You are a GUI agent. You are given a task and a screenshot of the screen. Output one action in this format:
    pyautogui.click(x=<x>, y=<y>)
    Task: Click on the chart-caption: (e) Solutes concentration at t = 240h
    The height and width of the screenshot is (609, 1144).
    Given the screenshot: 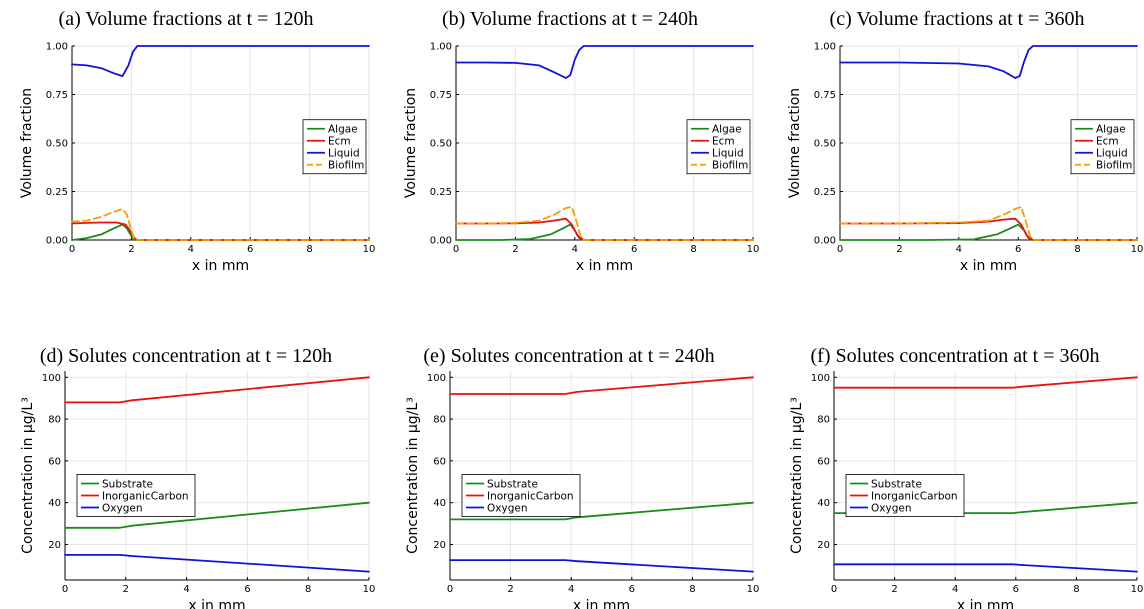 What is the action you would take?
    pyautogui.click(x=568, y=356)
    